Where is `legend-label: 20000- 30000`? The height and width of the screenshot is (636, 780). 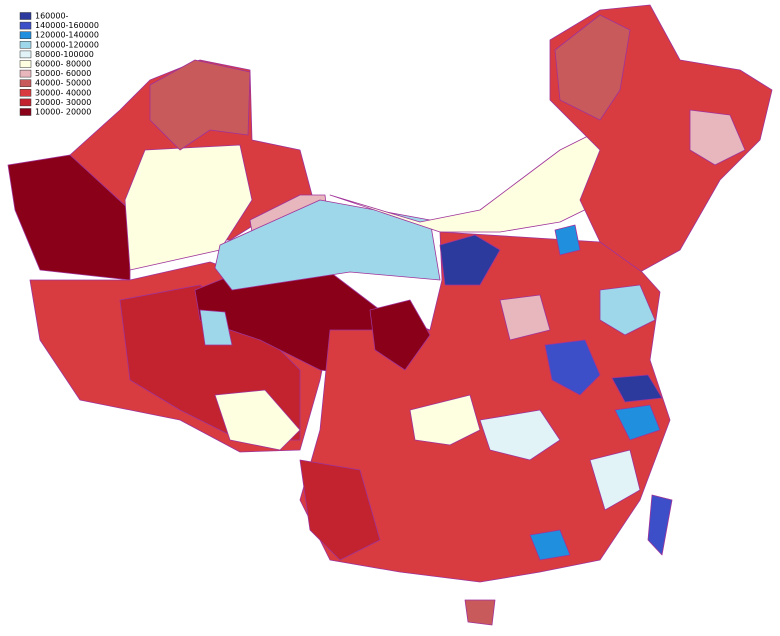 legend-label: 20000- 30000 is located at coordinates (63, 102).